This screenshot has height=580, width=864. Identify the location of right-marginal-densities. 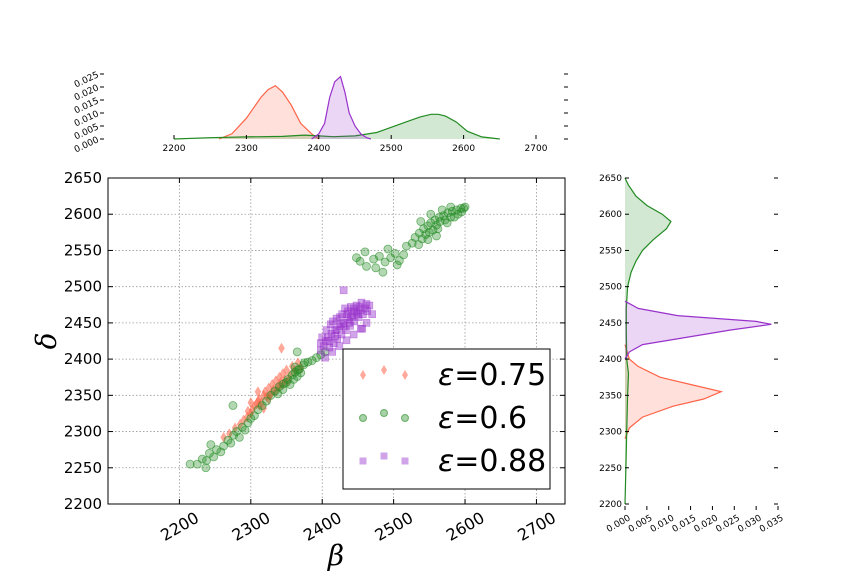
(698, 341).